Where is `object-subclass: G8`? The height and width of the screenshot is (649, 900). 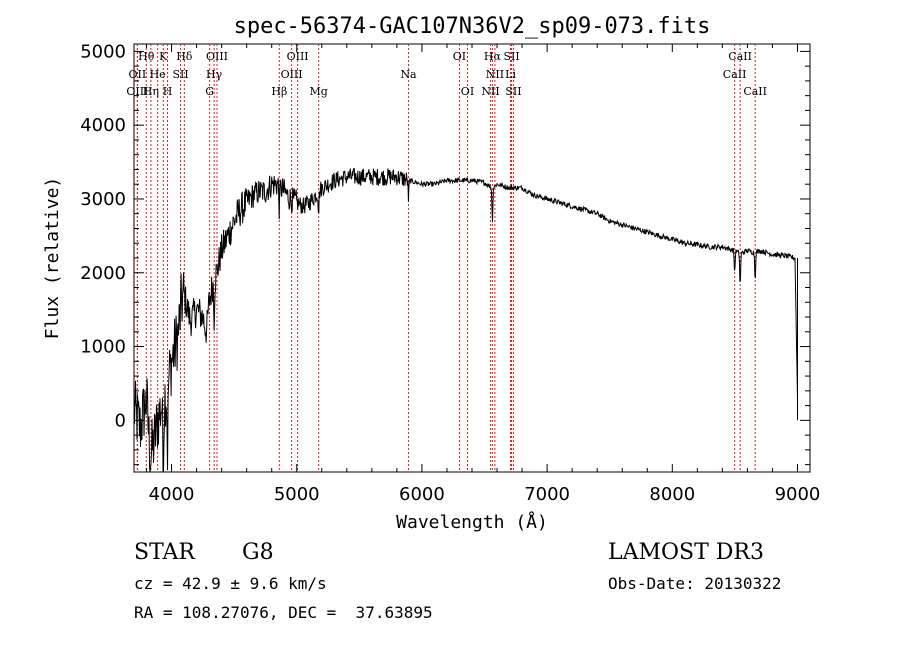 object-subclass: G8 is located at coordinates (258, 552).